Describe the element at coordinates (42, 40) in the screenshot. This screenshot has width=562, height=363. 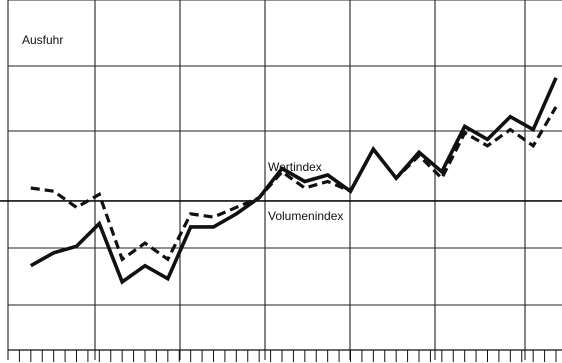
I see `chart-title: Ausfuhr` at that location.